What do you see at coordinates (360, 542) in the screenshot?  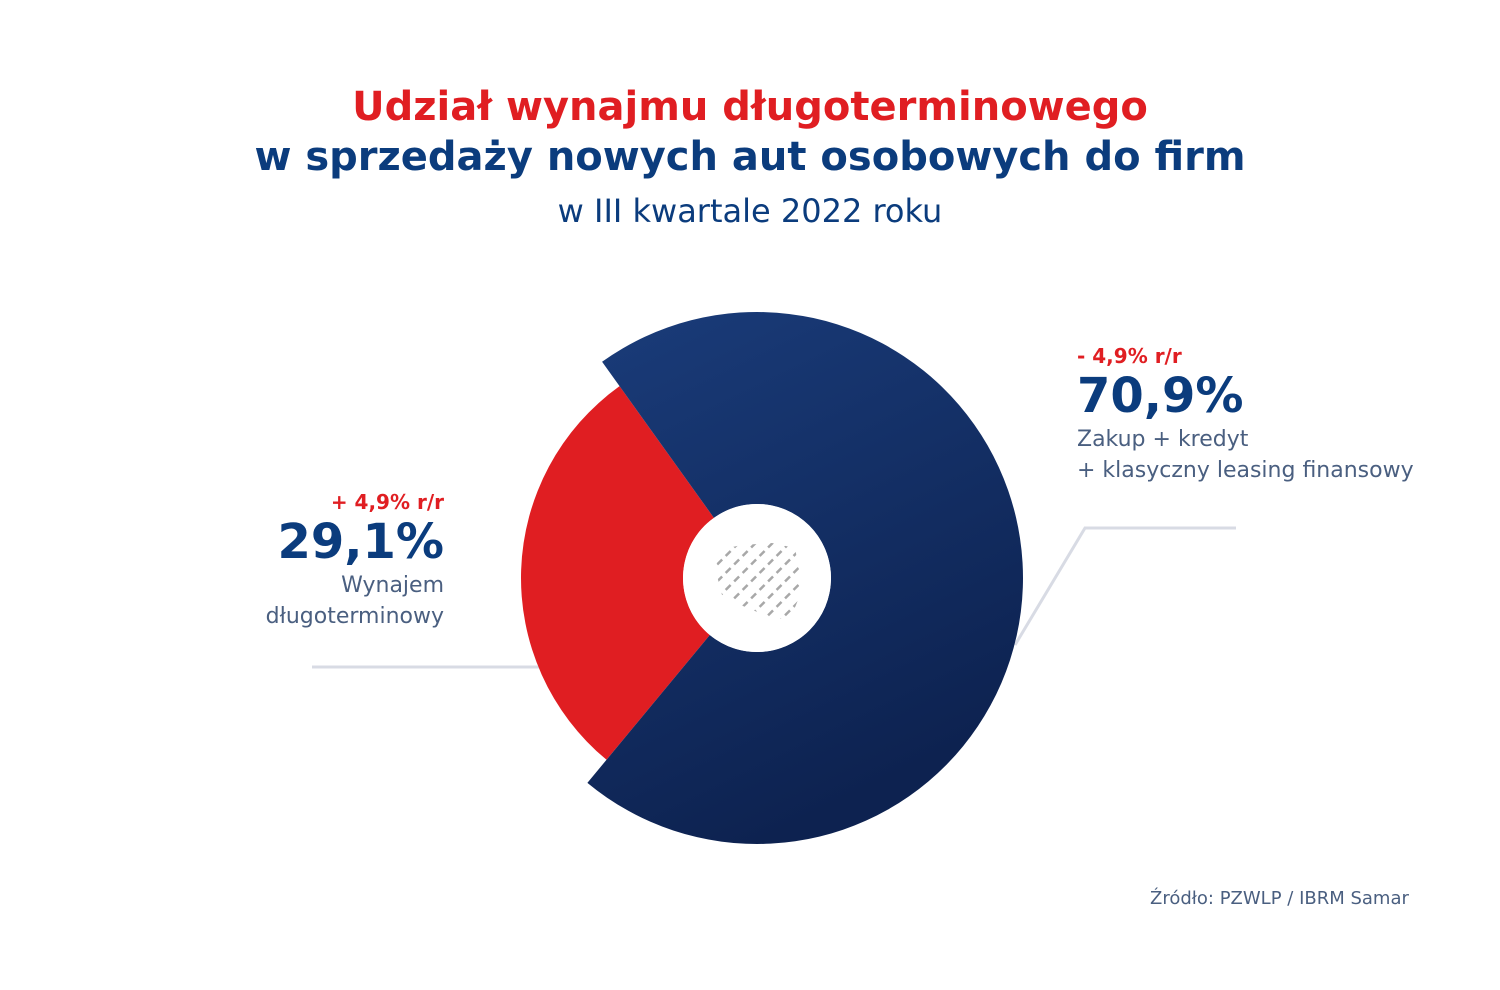 I see `value-label: 29,1%` at bounding box center [360, 542].